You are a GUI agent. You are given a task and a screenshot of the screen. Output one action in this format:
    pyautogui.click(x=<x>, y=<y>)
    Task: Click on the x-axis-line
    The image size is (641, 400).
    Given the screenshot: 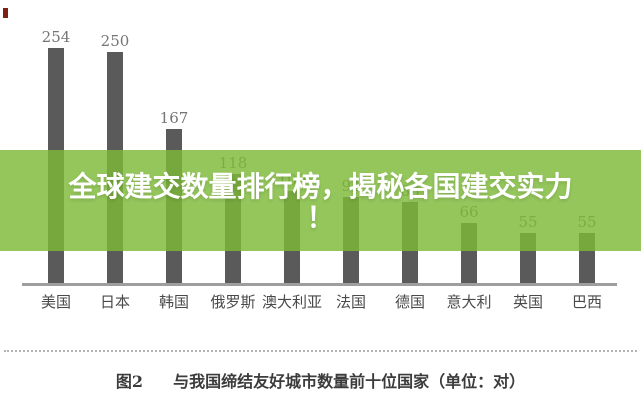 What is the action you would take?
    pyautogui.click(x=319, y=284)
    